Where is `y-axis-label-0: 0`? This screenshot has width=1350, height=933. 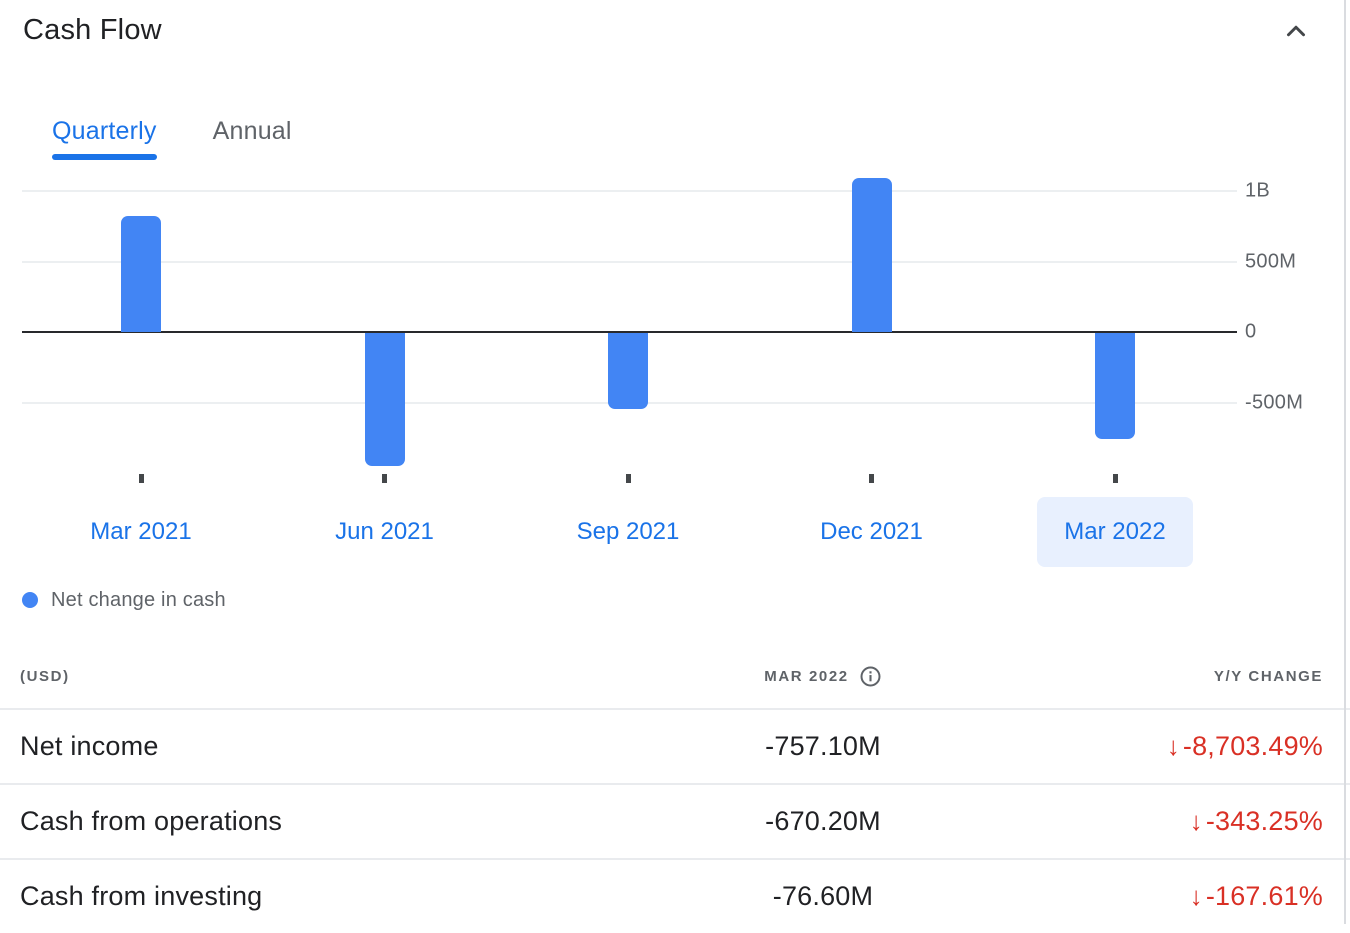 y-axis-label-0: 0 is located at coordinates (1251, 331).